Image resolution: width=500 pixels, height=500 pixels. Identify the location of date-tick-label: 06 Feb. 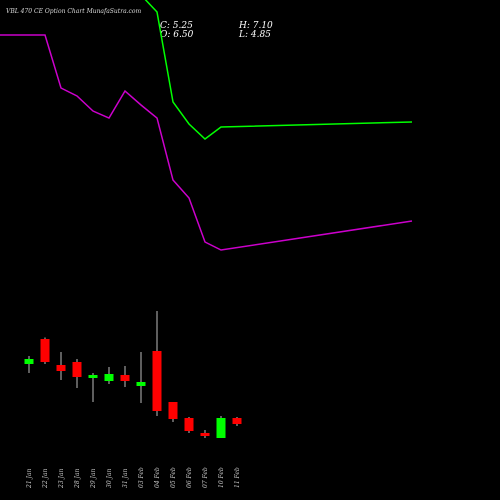
(189, 477).